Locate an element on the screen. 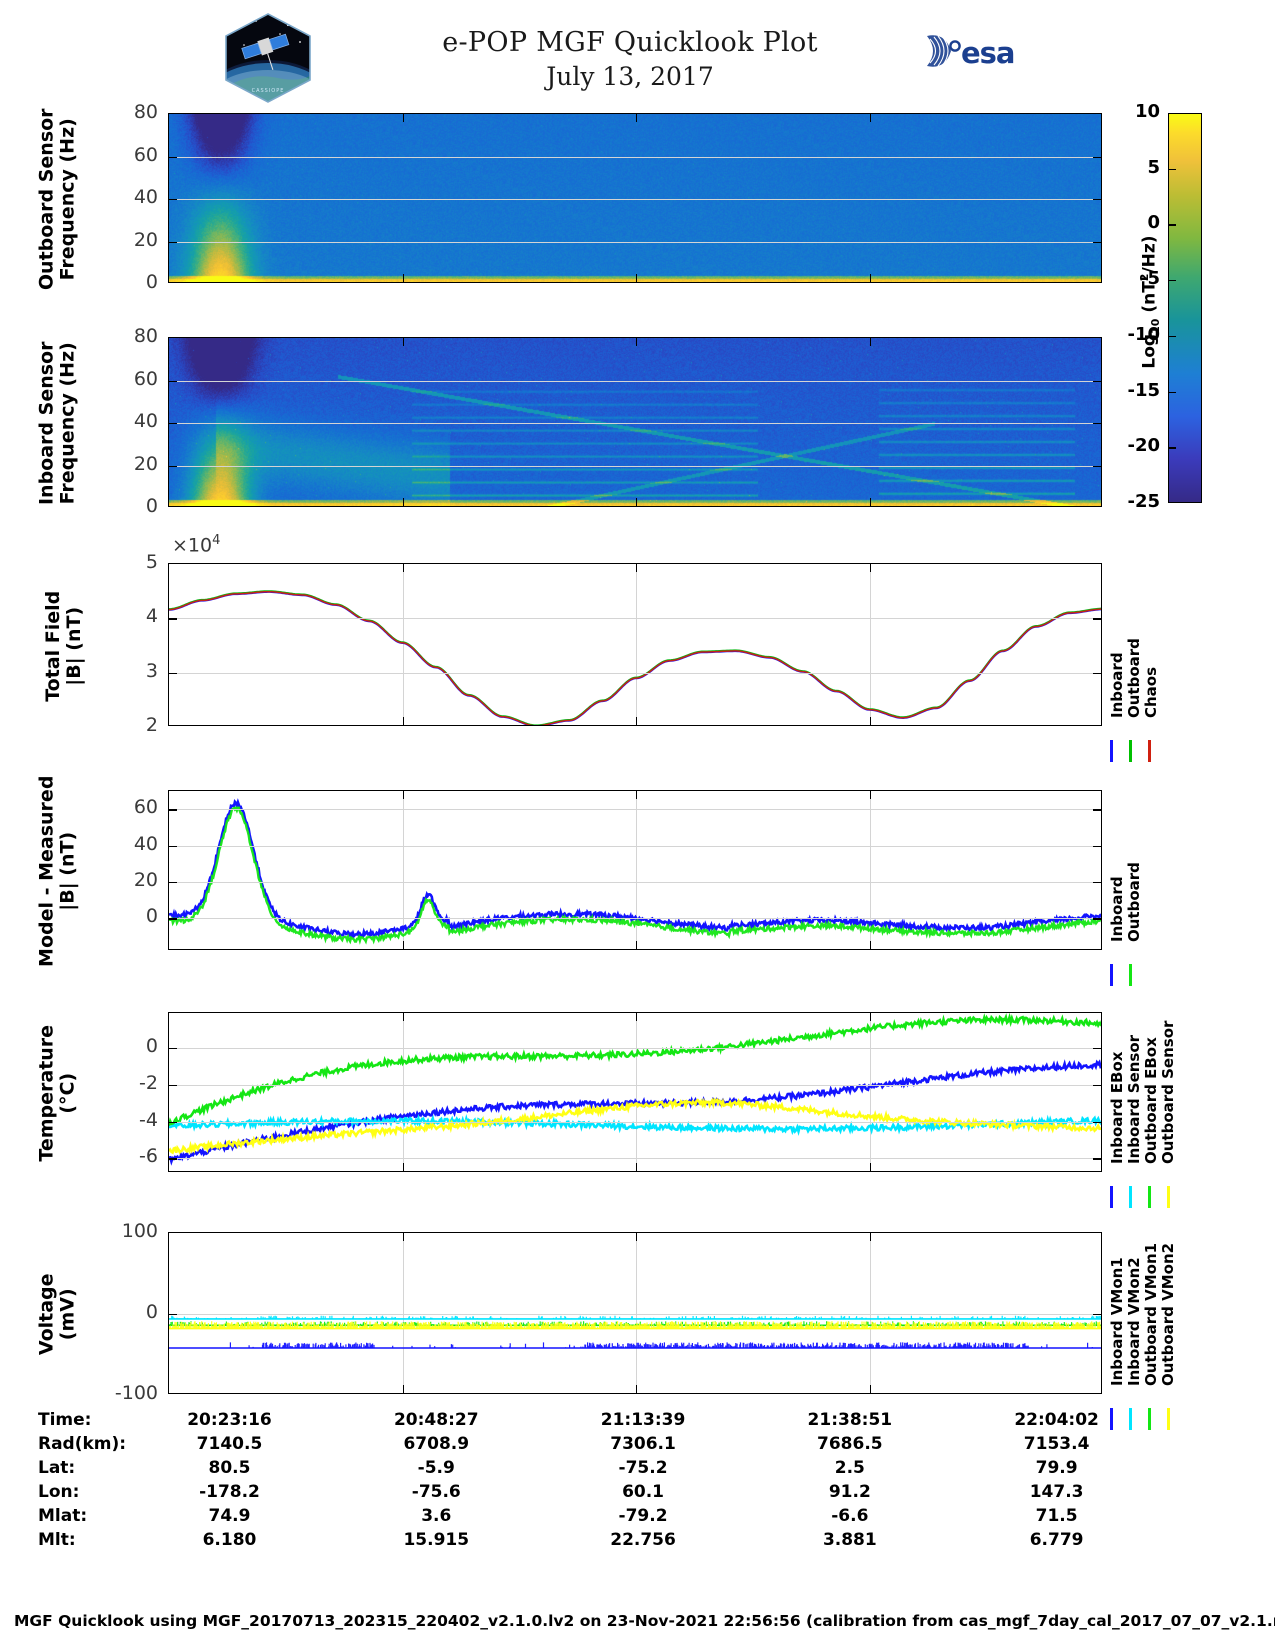 The height and width of the screenshot is (1650, 1275). info-row-label: Time: is located at coordinates (65, 1420).